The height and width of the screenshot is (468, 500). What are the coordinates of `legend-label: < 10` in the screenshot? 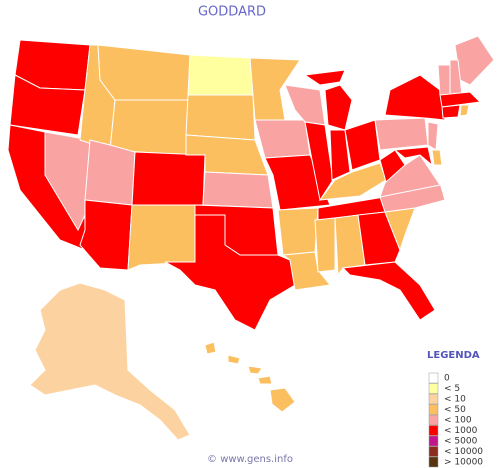 It's located at (455, 400).